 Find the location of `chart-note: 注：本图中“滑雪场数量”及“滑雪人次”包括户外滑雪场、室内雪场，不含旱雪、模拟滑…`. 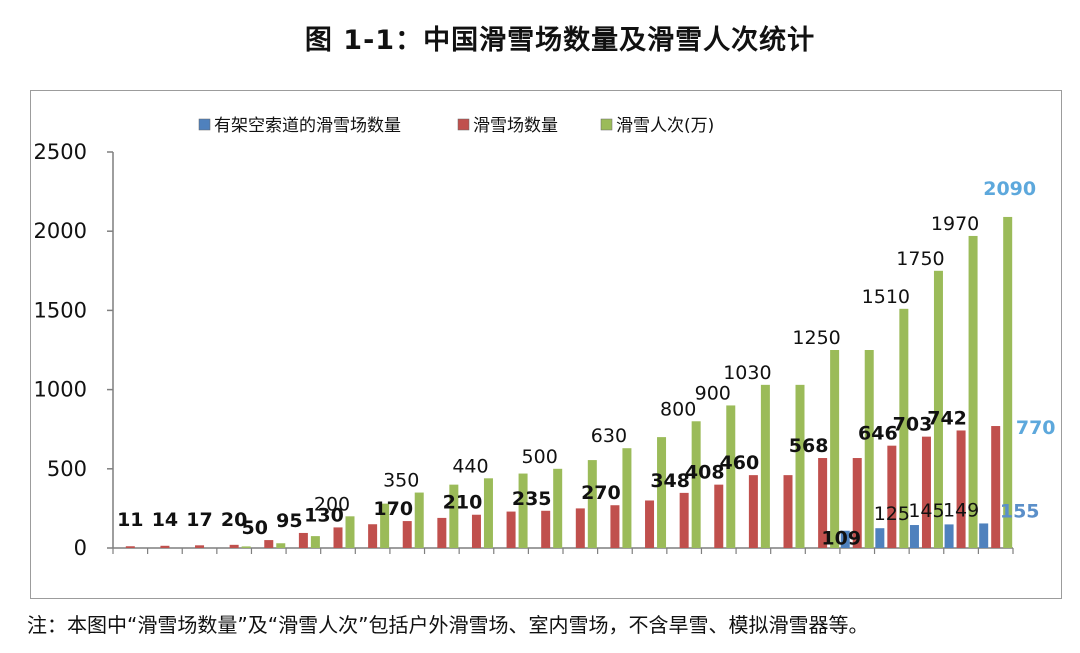

chart-note: 注：本图中“滑雪场数量”及“滑雪人次”包括户外滑雪场、室内雪场，不含旱雪、模拟滑… is located at coordinates (448, 625).